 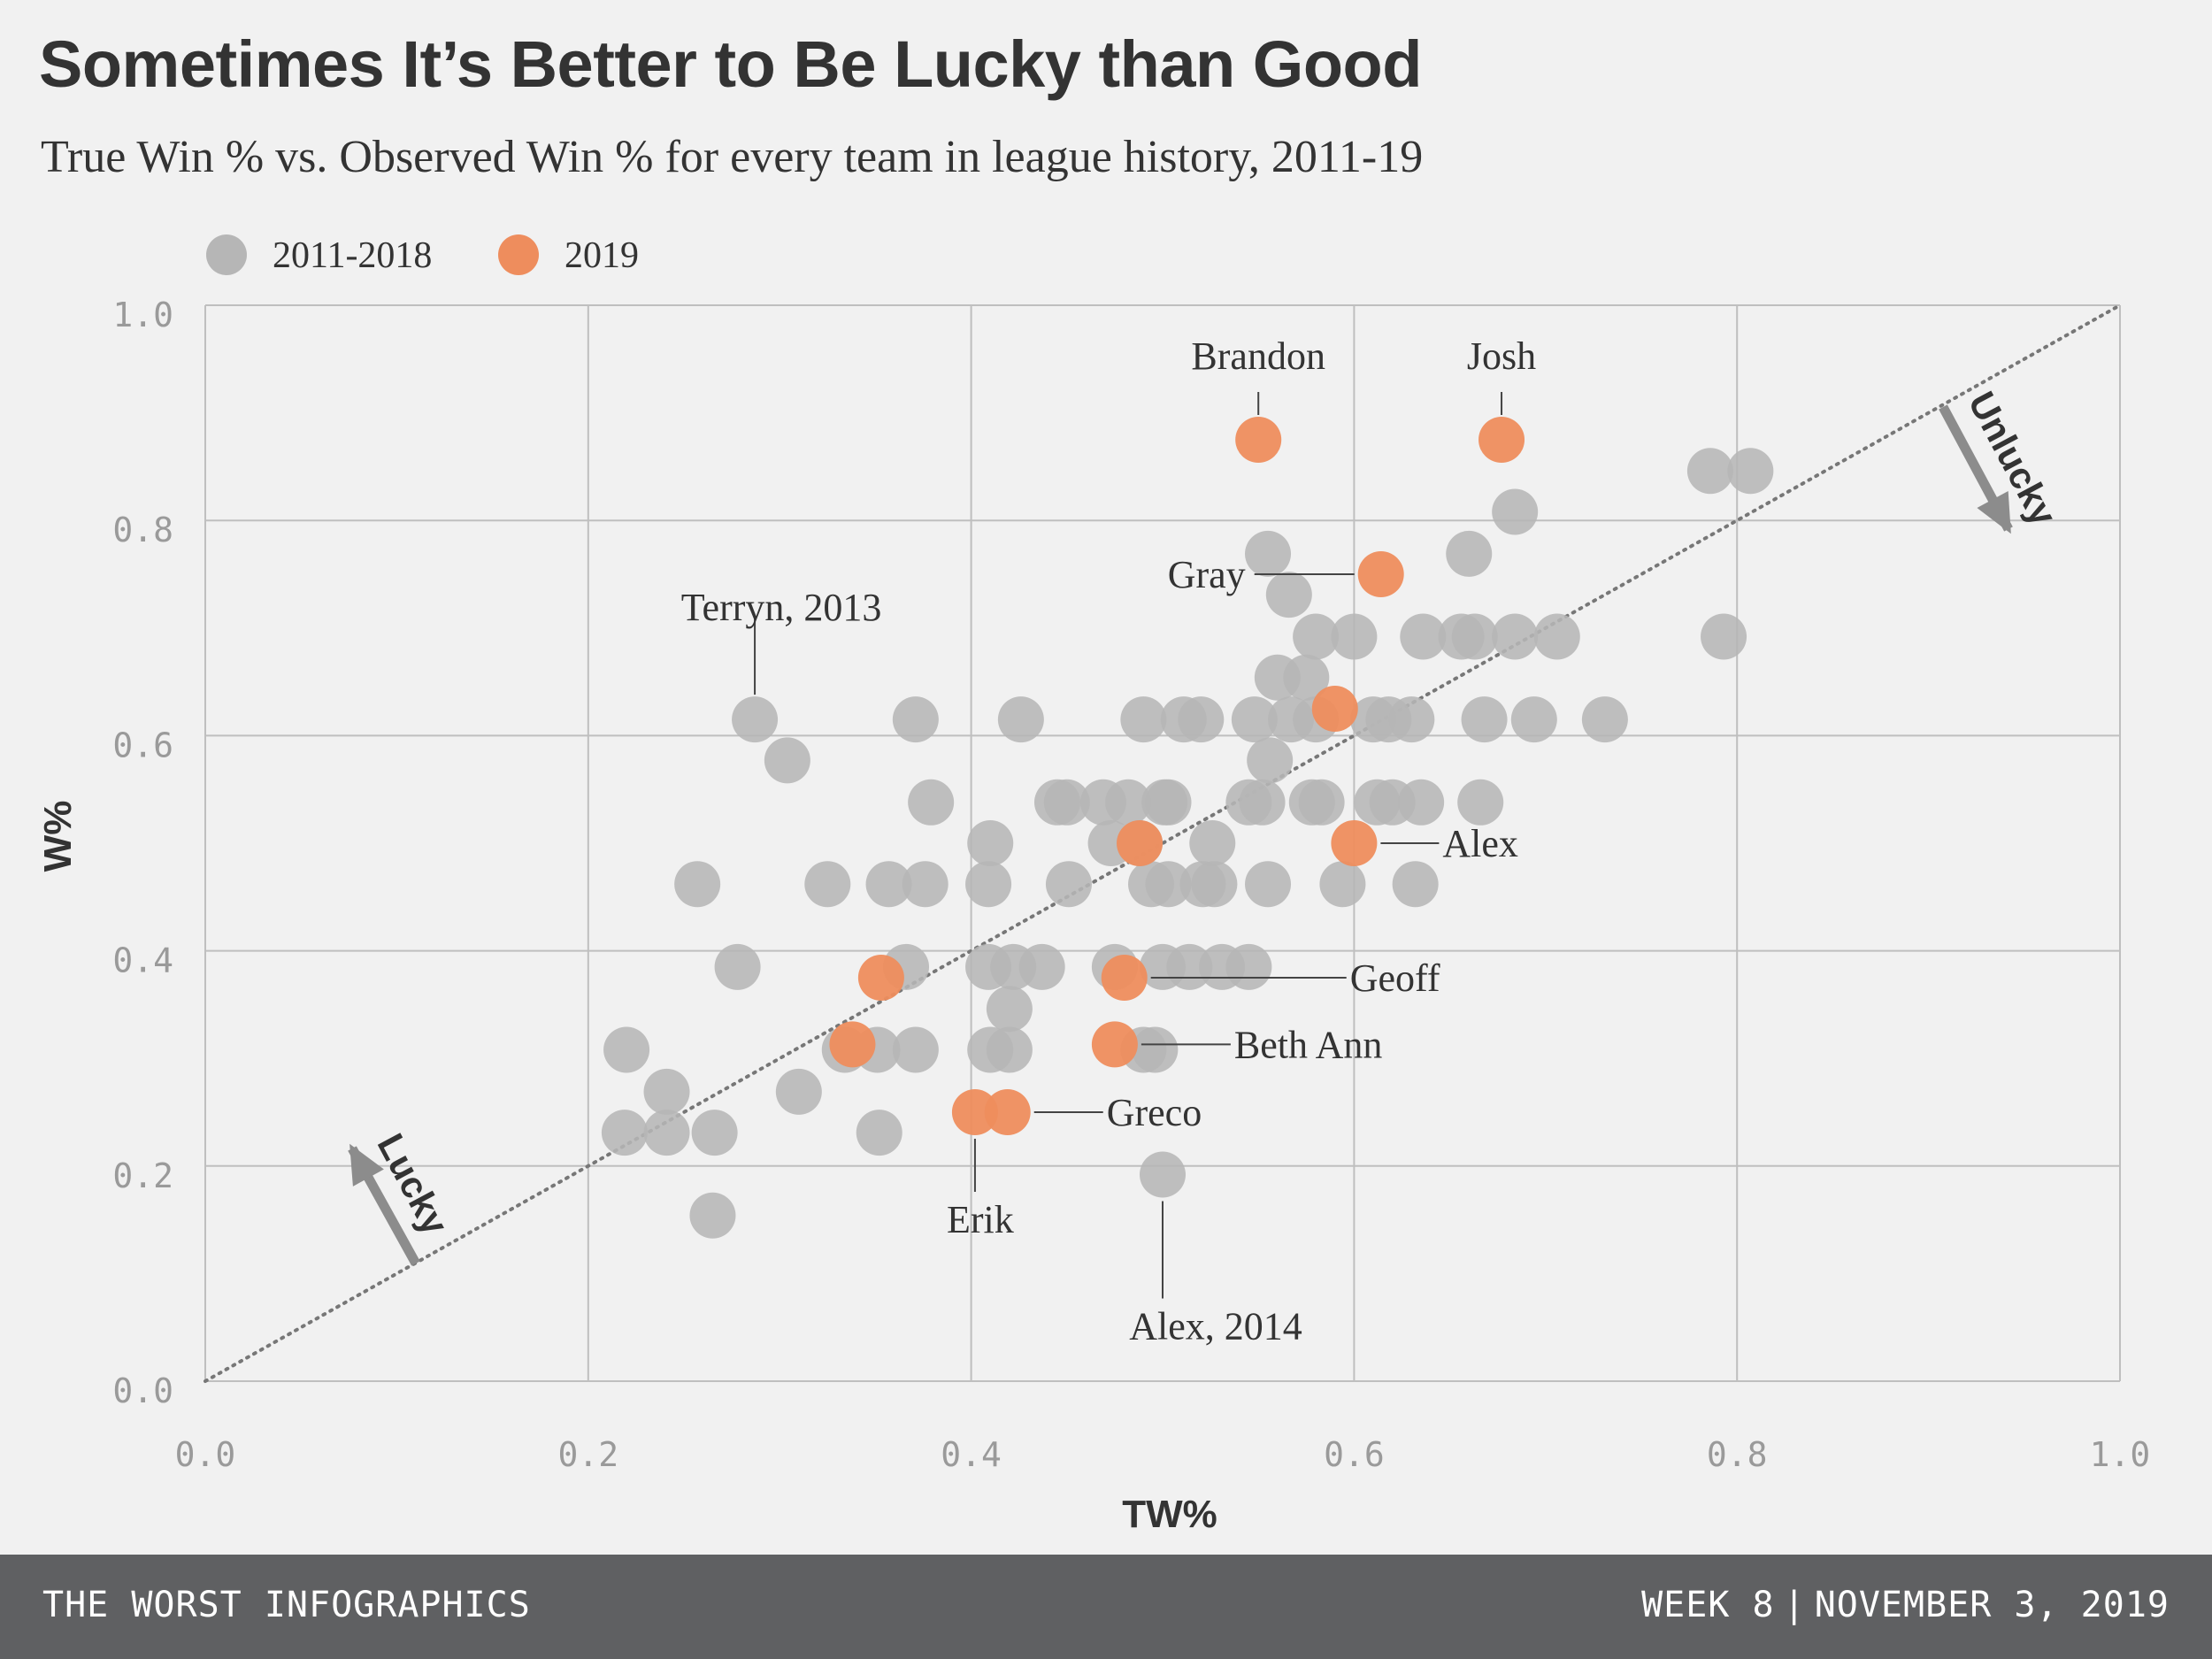 What do you see at coordinates (143, 1176) in the screenshot?
I see `y-tick-label: 0.2` at bounding box center [143, 1176].